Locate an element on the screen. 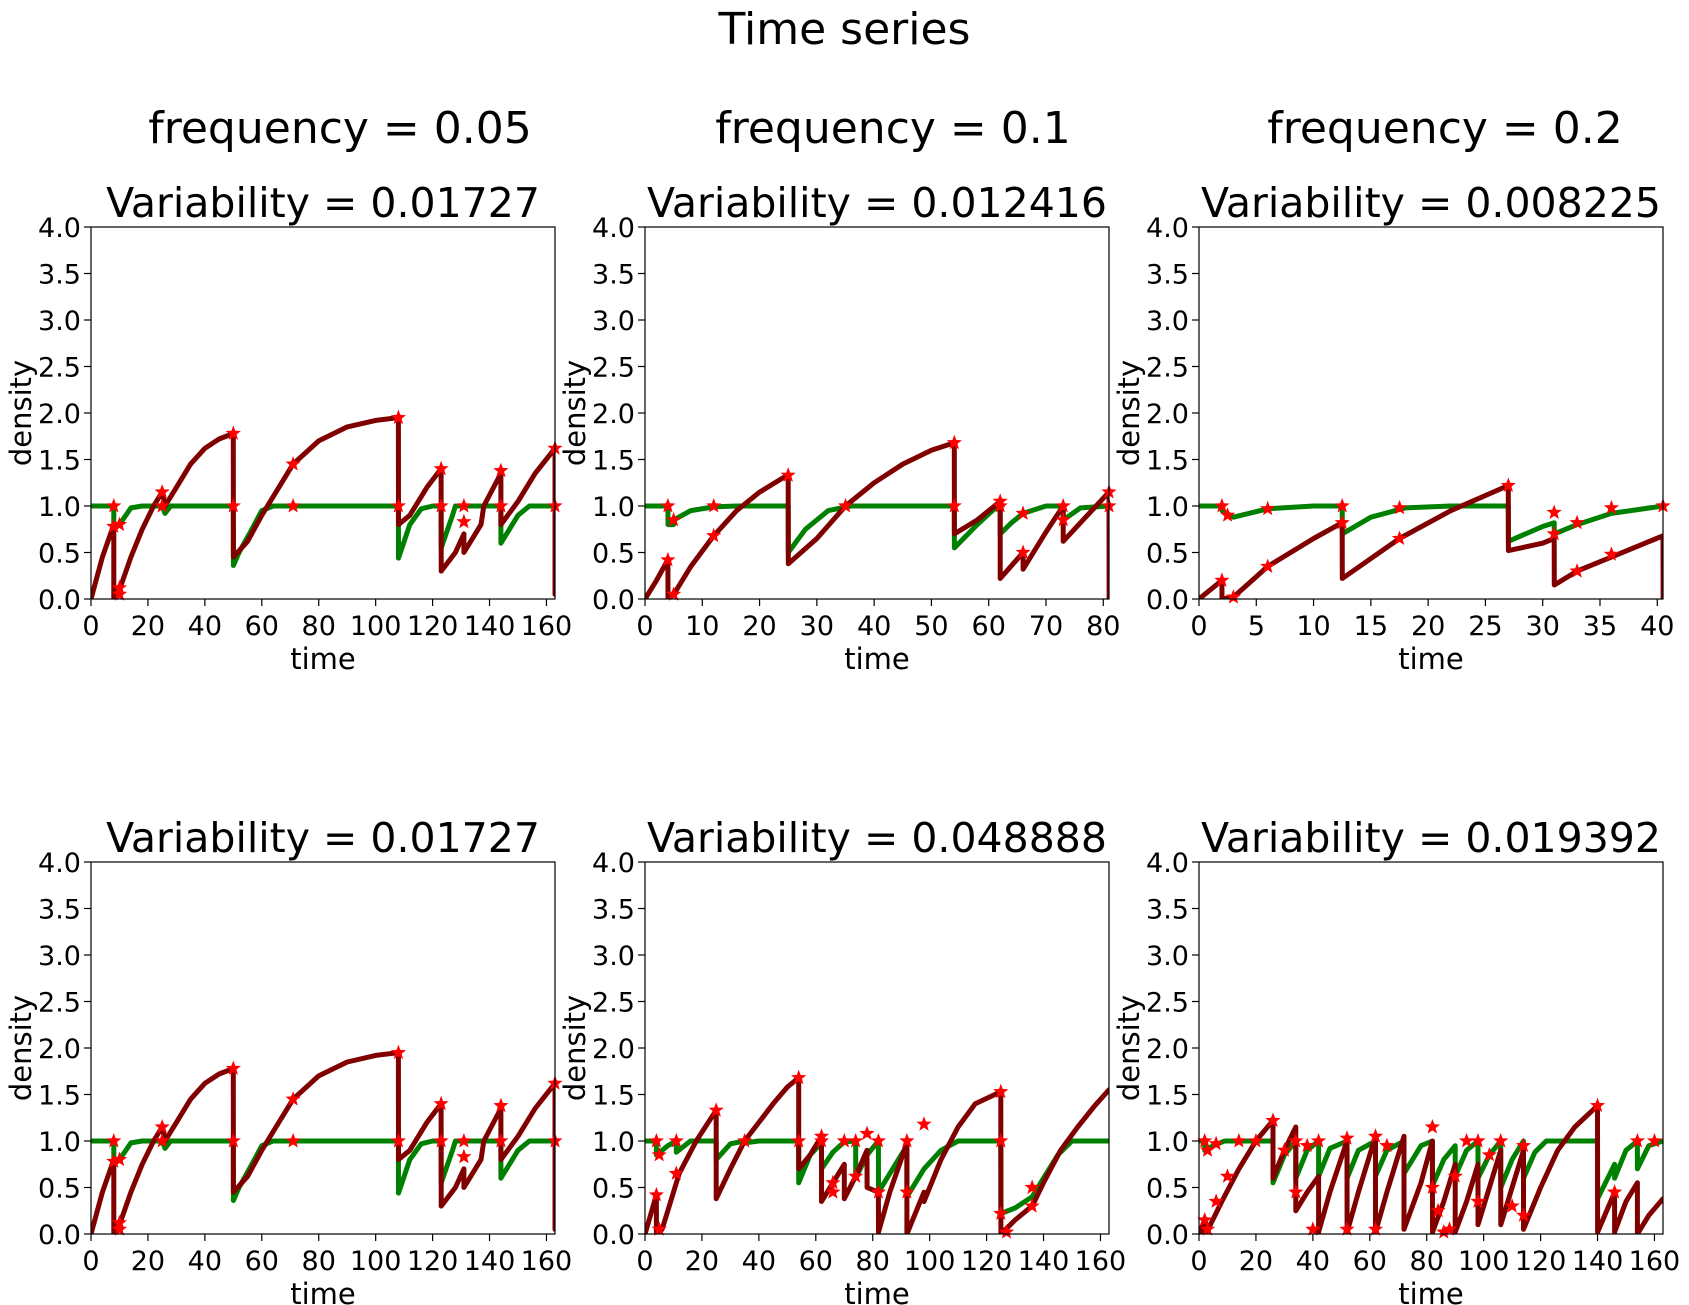 The width and height of the screenshot is (1689, 1305). x-tick-label: 80 is located at coordinates (1103, 626).